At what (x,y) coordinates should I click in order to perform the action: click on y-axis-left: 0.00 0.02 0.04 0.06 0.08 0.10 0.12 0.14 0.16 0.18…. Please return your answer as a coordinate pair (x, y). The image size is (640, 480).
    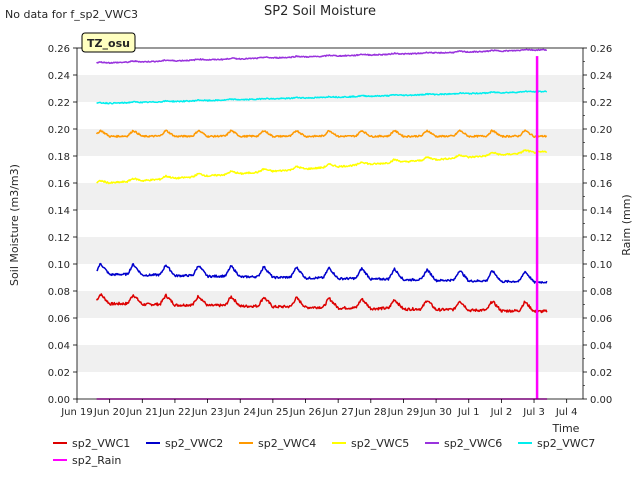
    Looking at the image, I should click on (62, 225).